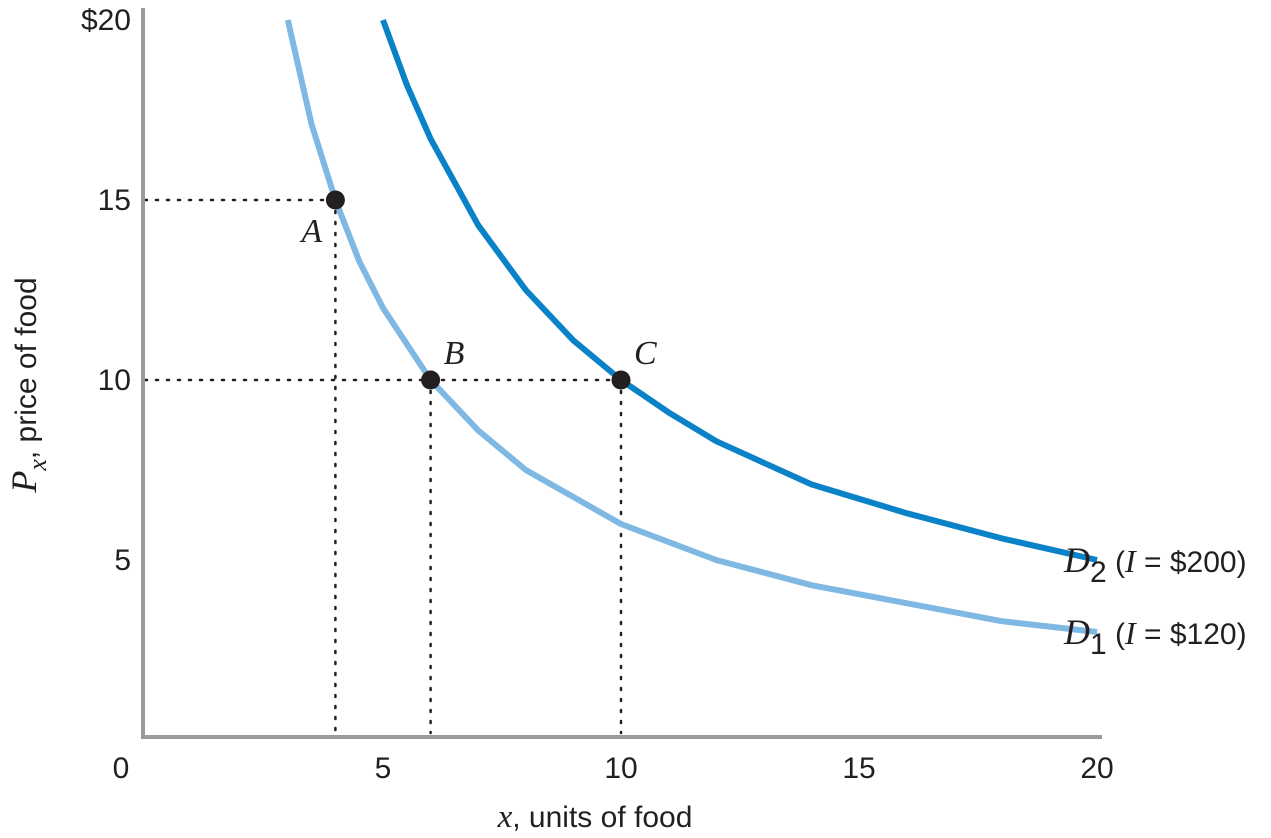 This screenshot has height=838, width=1271. What do you see at coordinates (478, 290) in the screenshot?
I see `data-points: A B C` at bounding box center [478, 290].